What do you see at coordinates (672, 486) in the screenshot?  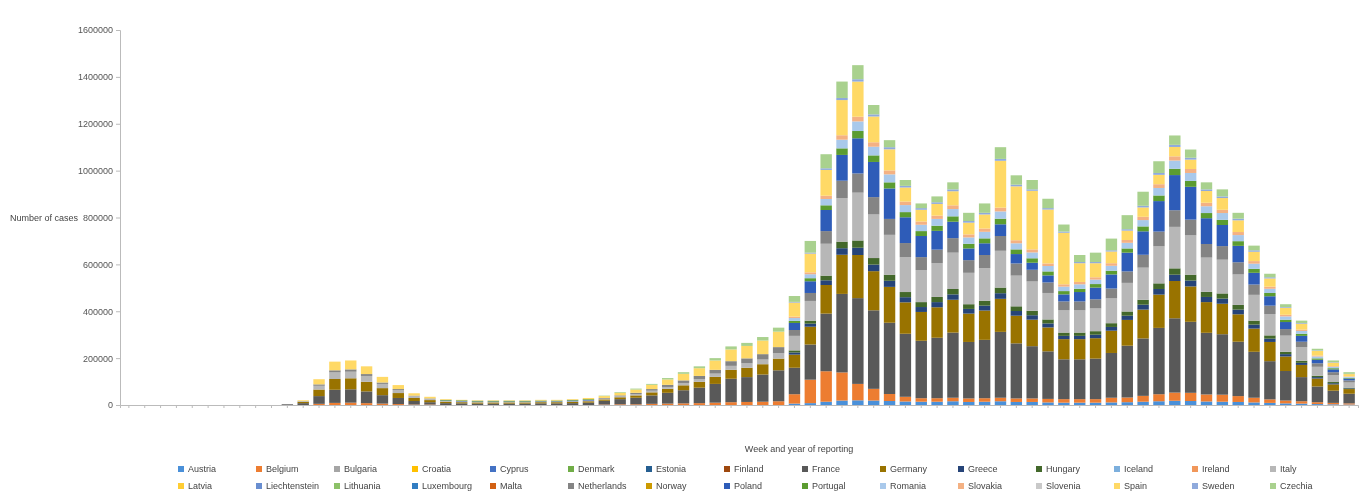 I see `legend-label: Norway` at bounding box center [672, 486].